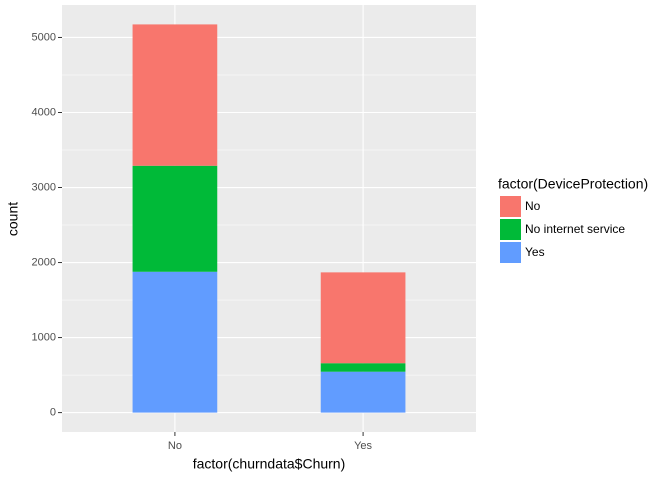 The width and height of the screenshot is (672, 480). What do you see at coordinates (533, 206) in the screenshot?
I see `legend-label: No` at bounding box center [533, 206].